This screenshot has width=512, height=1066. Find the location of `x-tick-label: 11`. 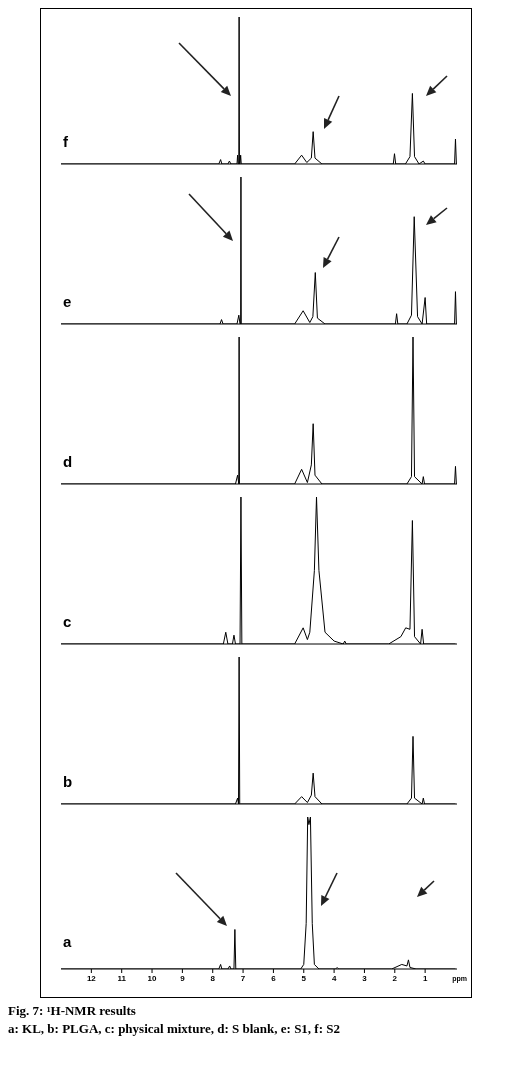

x-tick-label: 11 is located at coordinates (122, 978).